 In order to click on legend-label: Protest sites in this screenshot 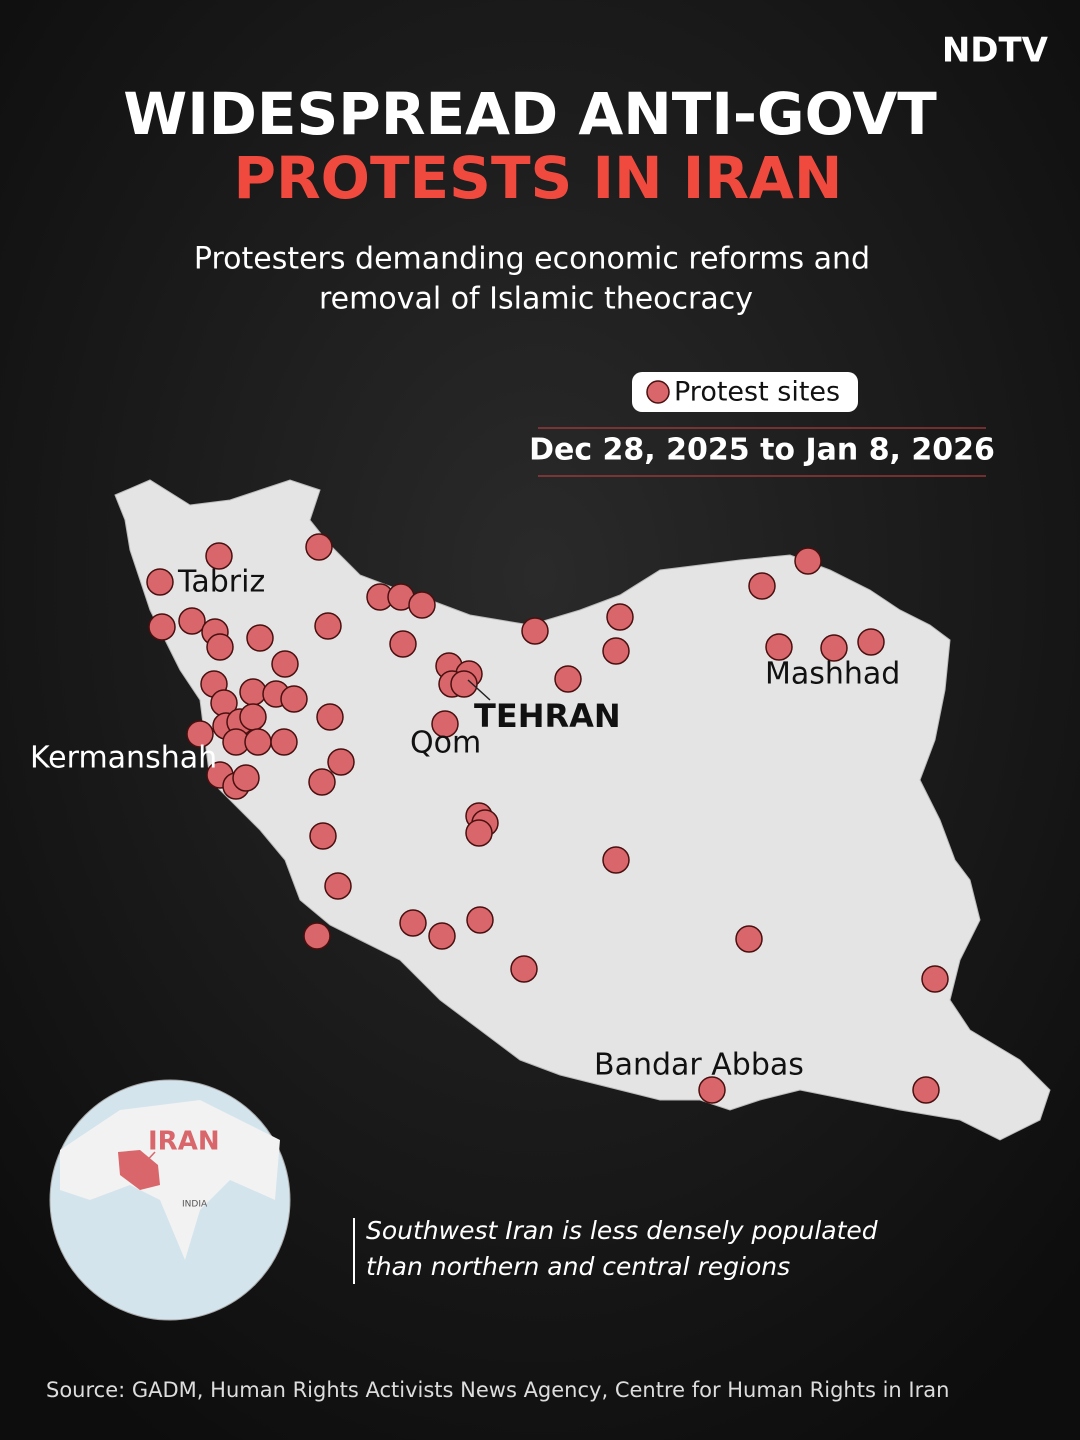, I will do `click(757, 392)`.